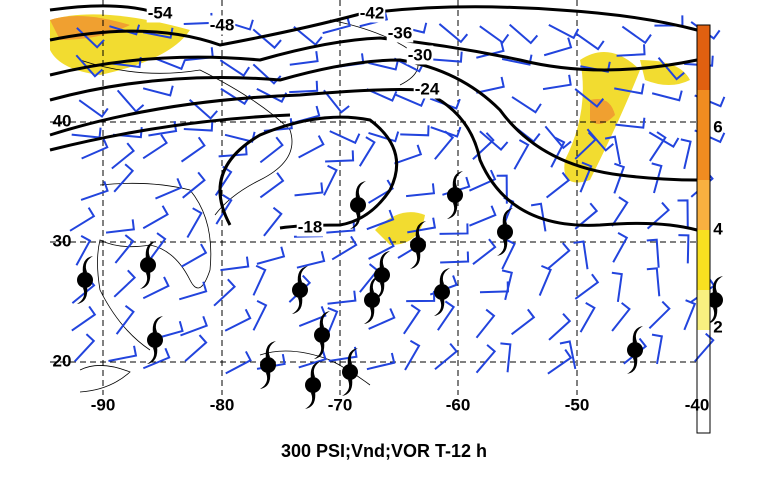 Image resolution: width=768 pixels, height=486 pixels. What do you see at coordinates (697, 404) in the screenshot?
I see `longitude-label: -40` at bounding box center [697, 404].